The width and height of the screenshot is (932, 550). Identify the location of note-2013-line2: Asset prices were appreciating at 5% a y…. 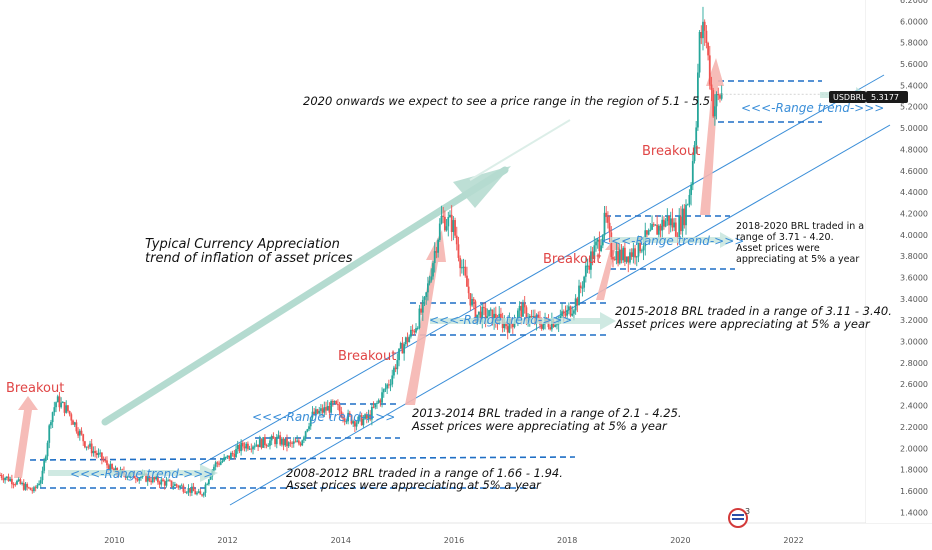
(539, 426).